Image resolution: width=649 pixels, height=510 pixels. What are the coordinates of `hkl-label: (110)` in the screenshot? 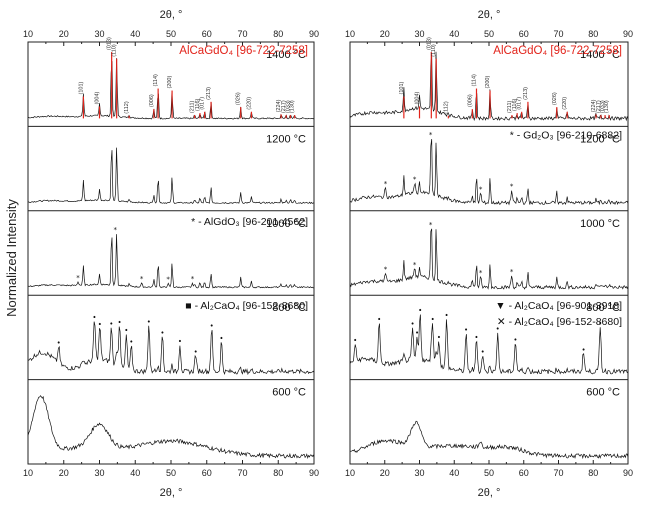 It's located at (115, 50).